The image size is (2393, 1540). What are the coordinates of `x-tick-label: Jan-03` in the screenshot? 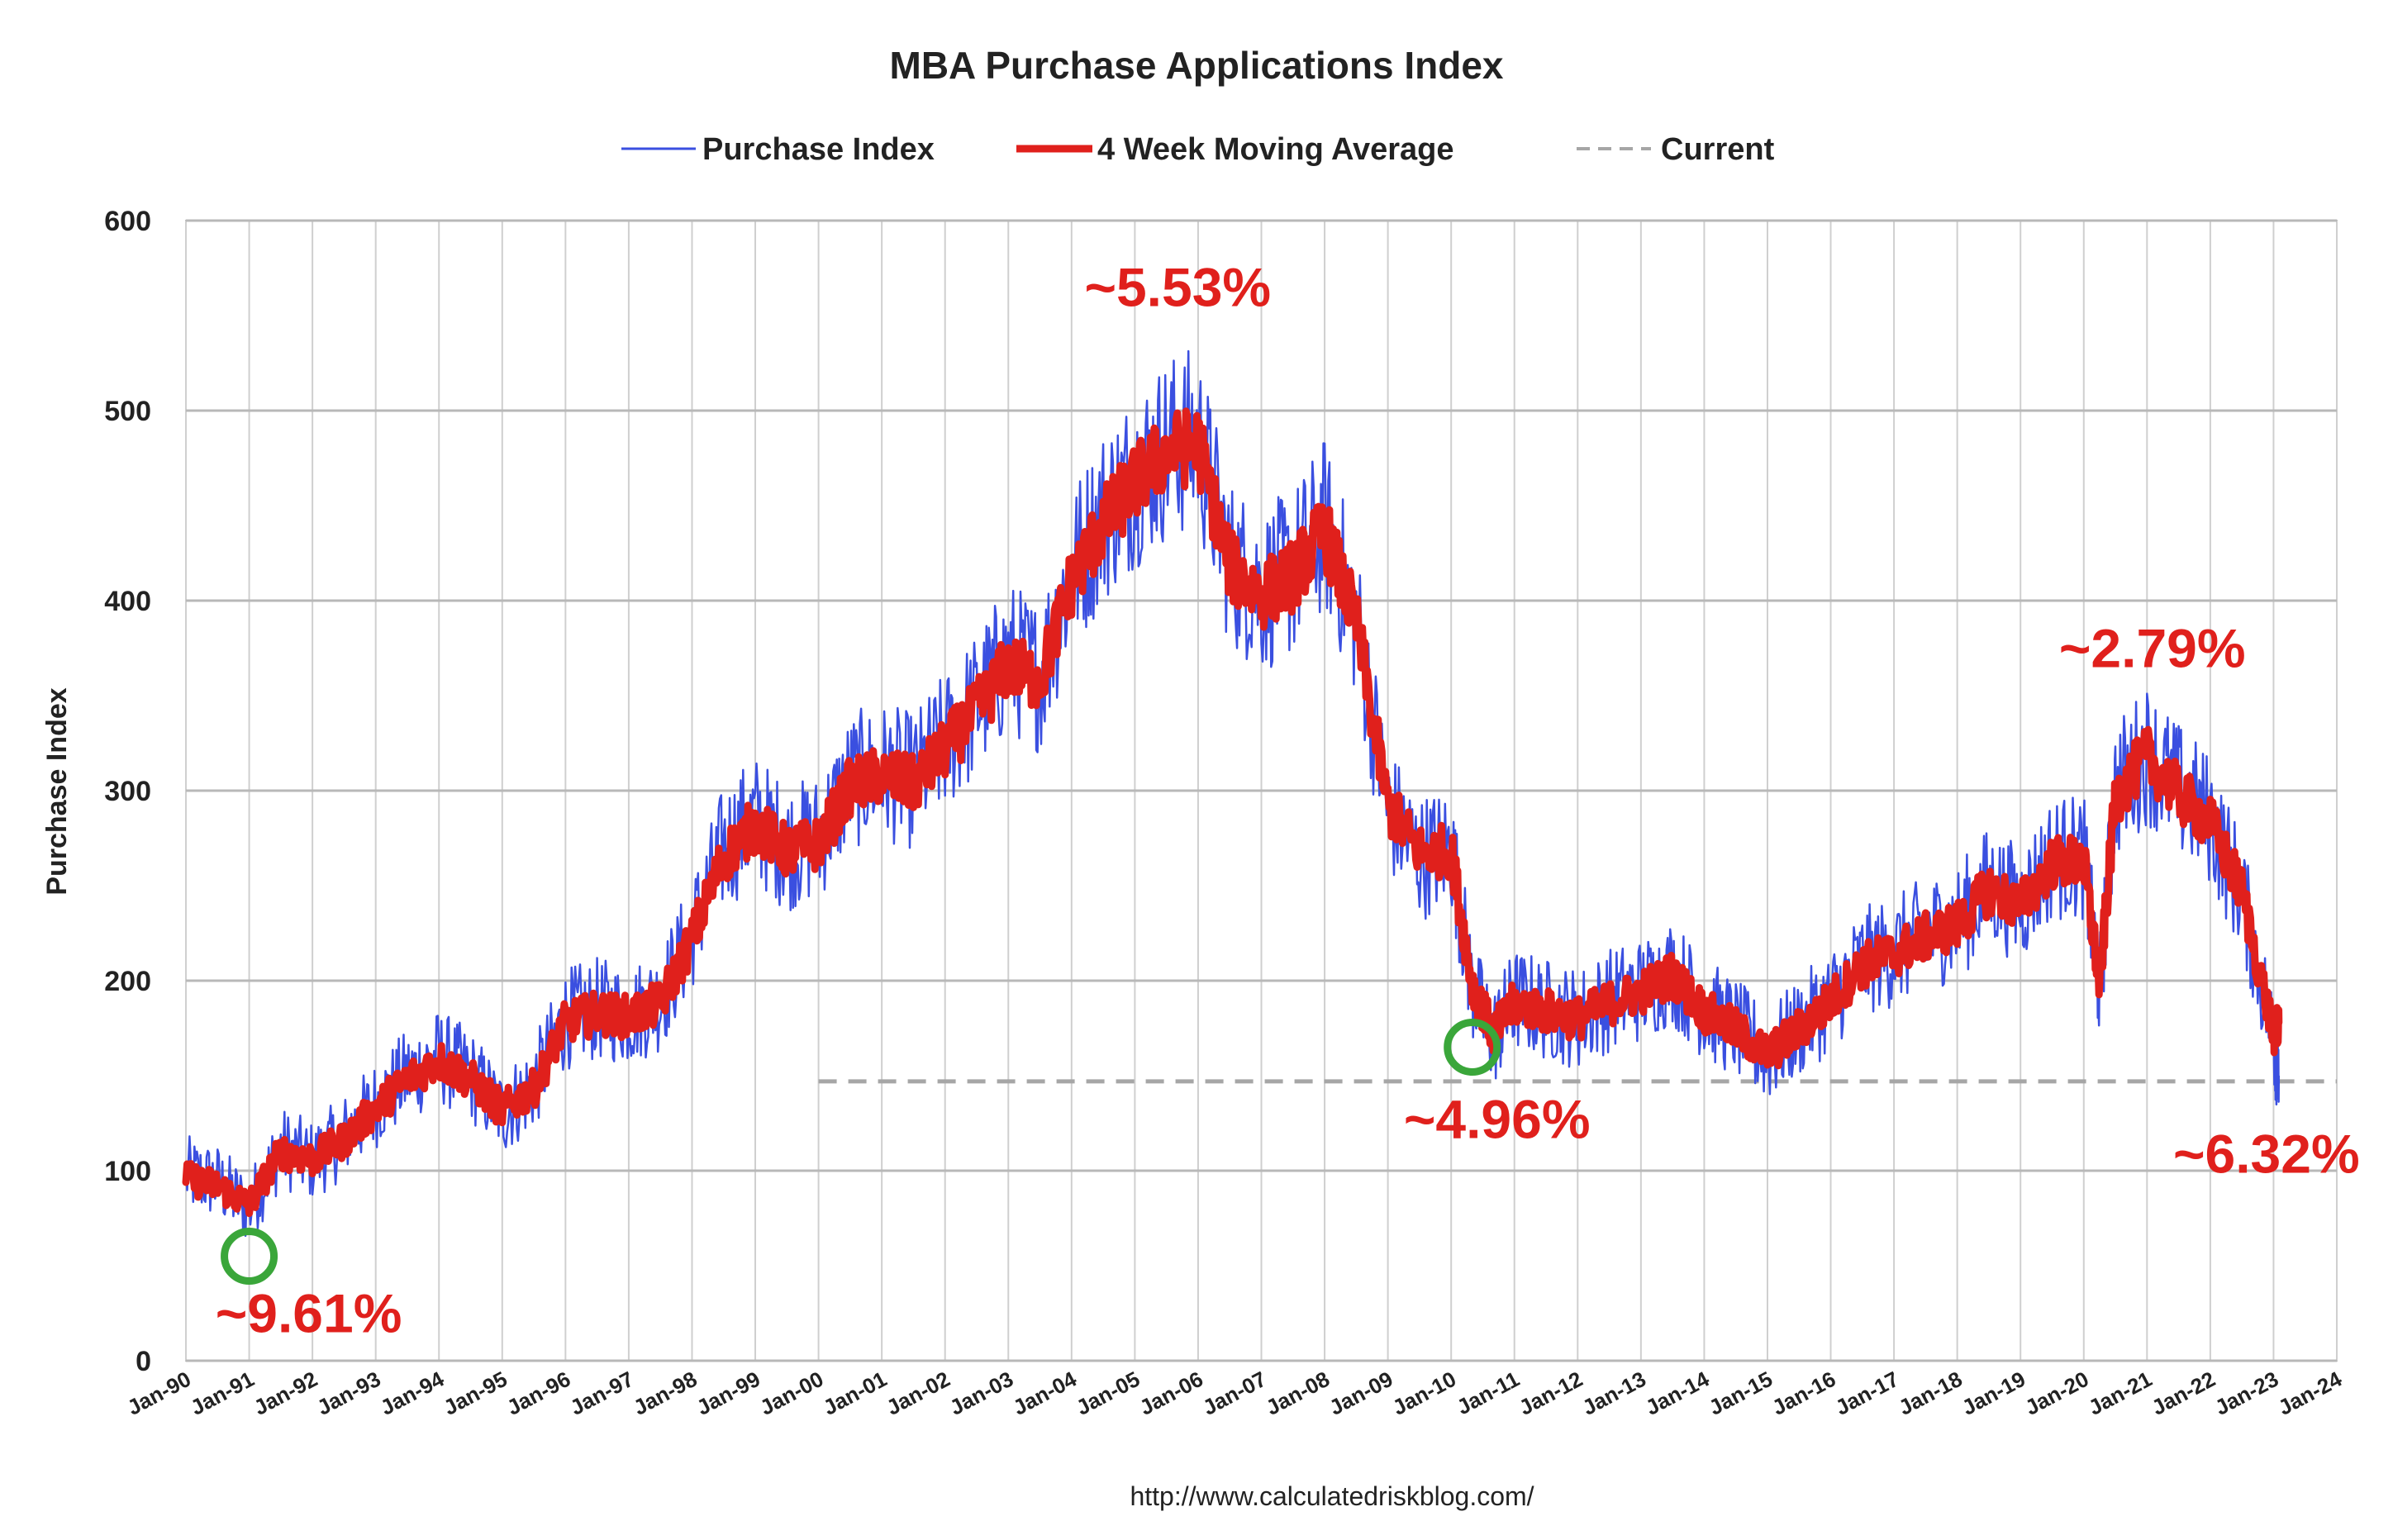 It's located at (981, 1393).